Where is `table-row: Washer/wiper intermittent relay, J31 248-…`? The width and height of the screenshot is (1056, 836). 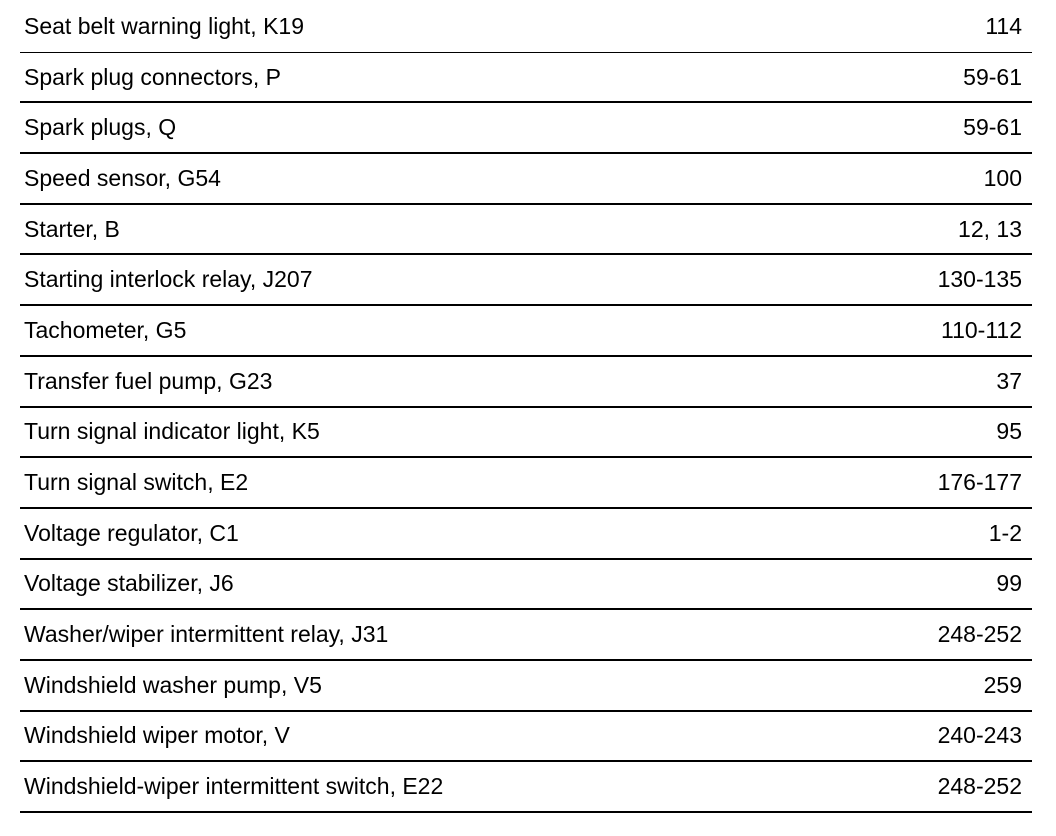
table-row: Washer/wiper intermittent relay, J31 248-… is located at coordinates (526, 635).